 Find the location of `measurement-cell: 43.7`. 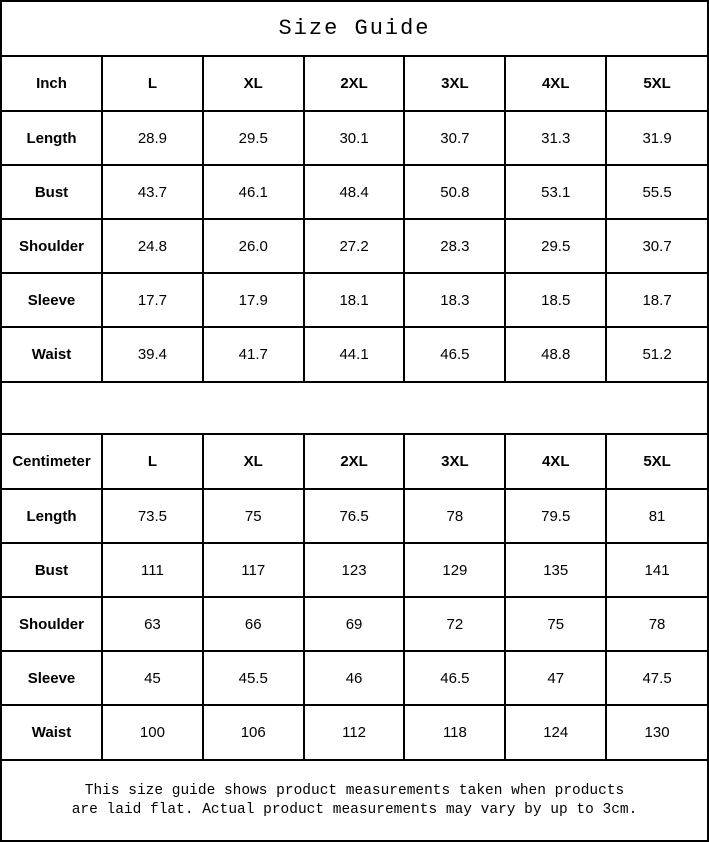

measurement-cell: 43.7 is located at coordinates (152, 192).